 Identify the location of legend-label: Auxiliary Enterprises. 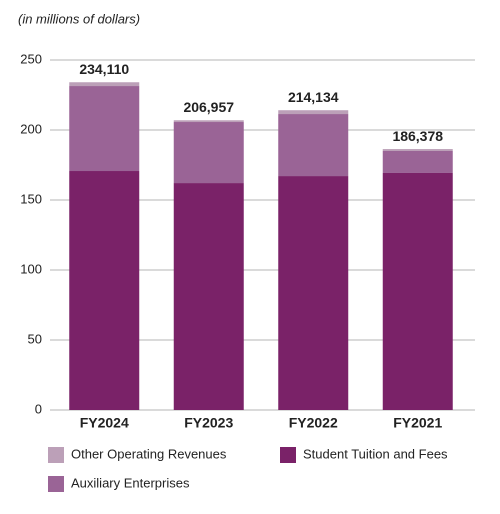
(130, 482).